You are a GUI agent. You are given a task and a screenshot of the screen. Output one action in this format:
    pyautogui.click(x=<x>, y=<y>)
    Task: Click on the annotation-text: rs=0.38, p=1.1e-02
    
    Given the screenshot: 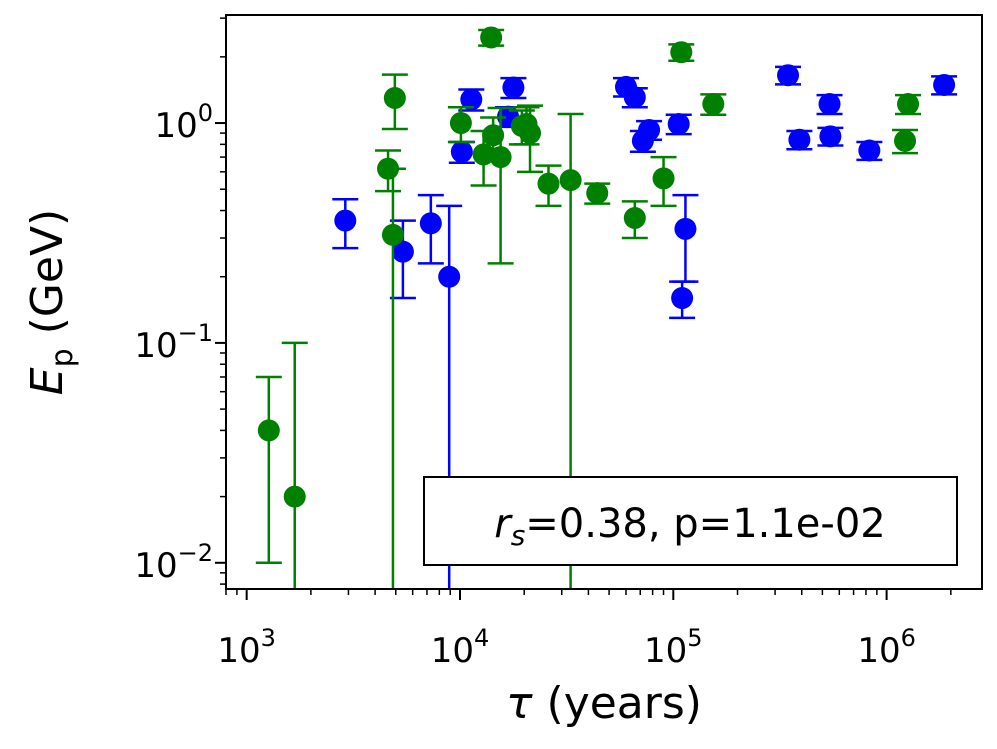 What is the action you would take?
    pyautogui.click(x=690, y=526)
    